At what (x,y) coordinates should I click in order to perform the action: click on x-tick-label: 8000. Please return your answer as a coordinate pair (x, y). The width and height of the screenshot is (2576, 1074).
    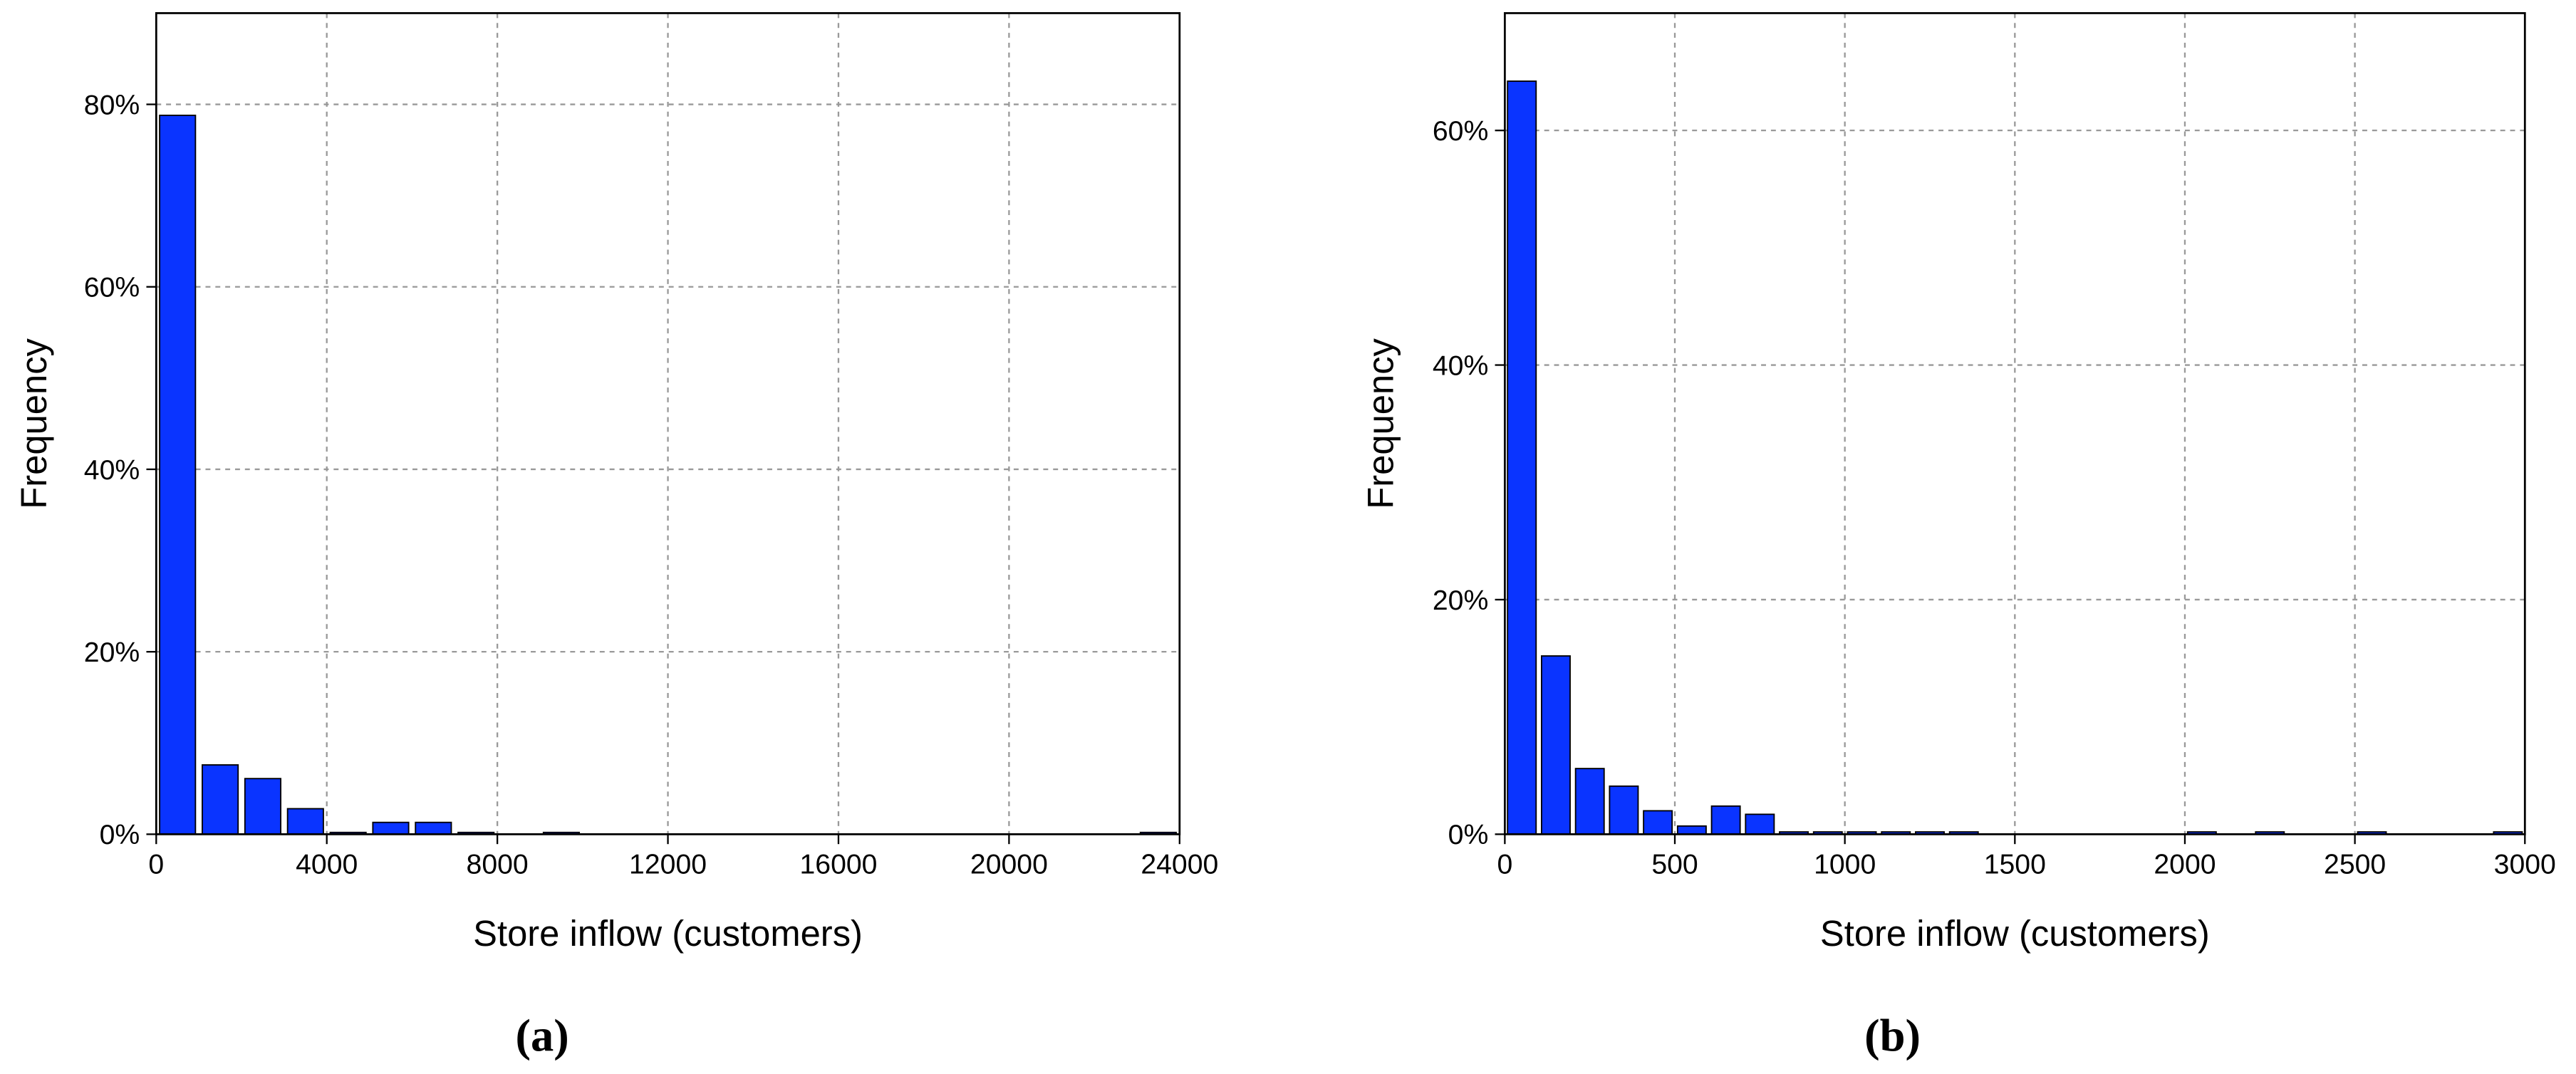
    Looking at the image, I should click on (498, 865).